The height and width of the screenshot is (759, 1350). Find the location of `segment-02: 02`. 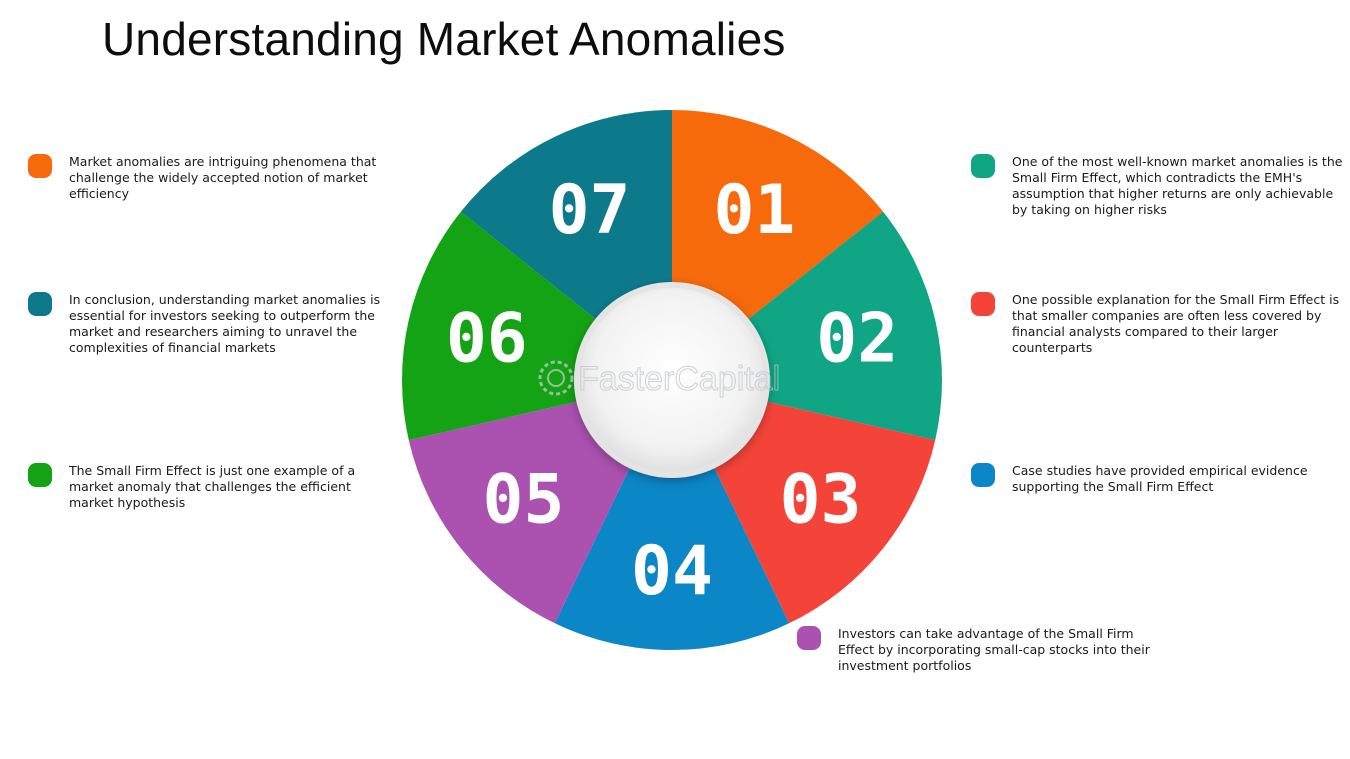

segment-02: 02 is located at coordinates (842, 326).